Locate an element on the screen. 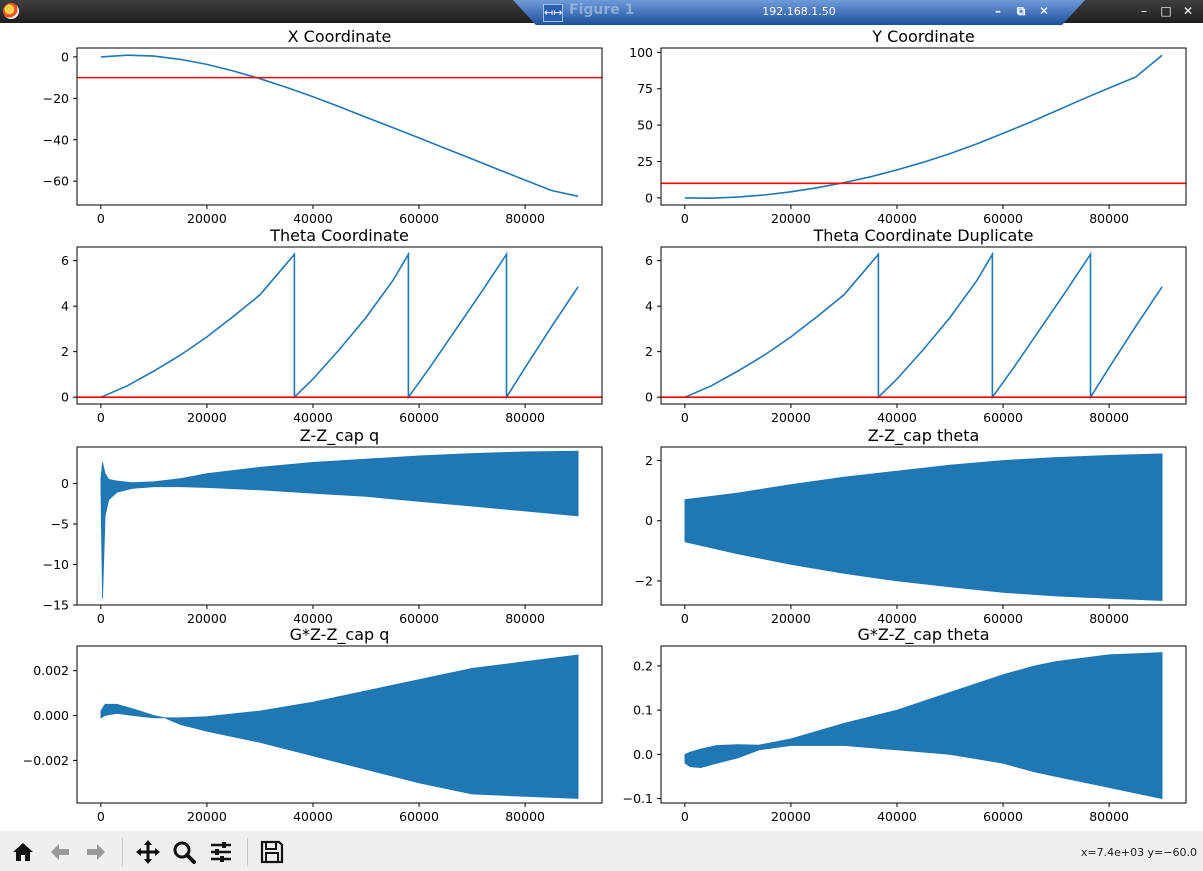  app-icon is located at coordinates (11, 11).